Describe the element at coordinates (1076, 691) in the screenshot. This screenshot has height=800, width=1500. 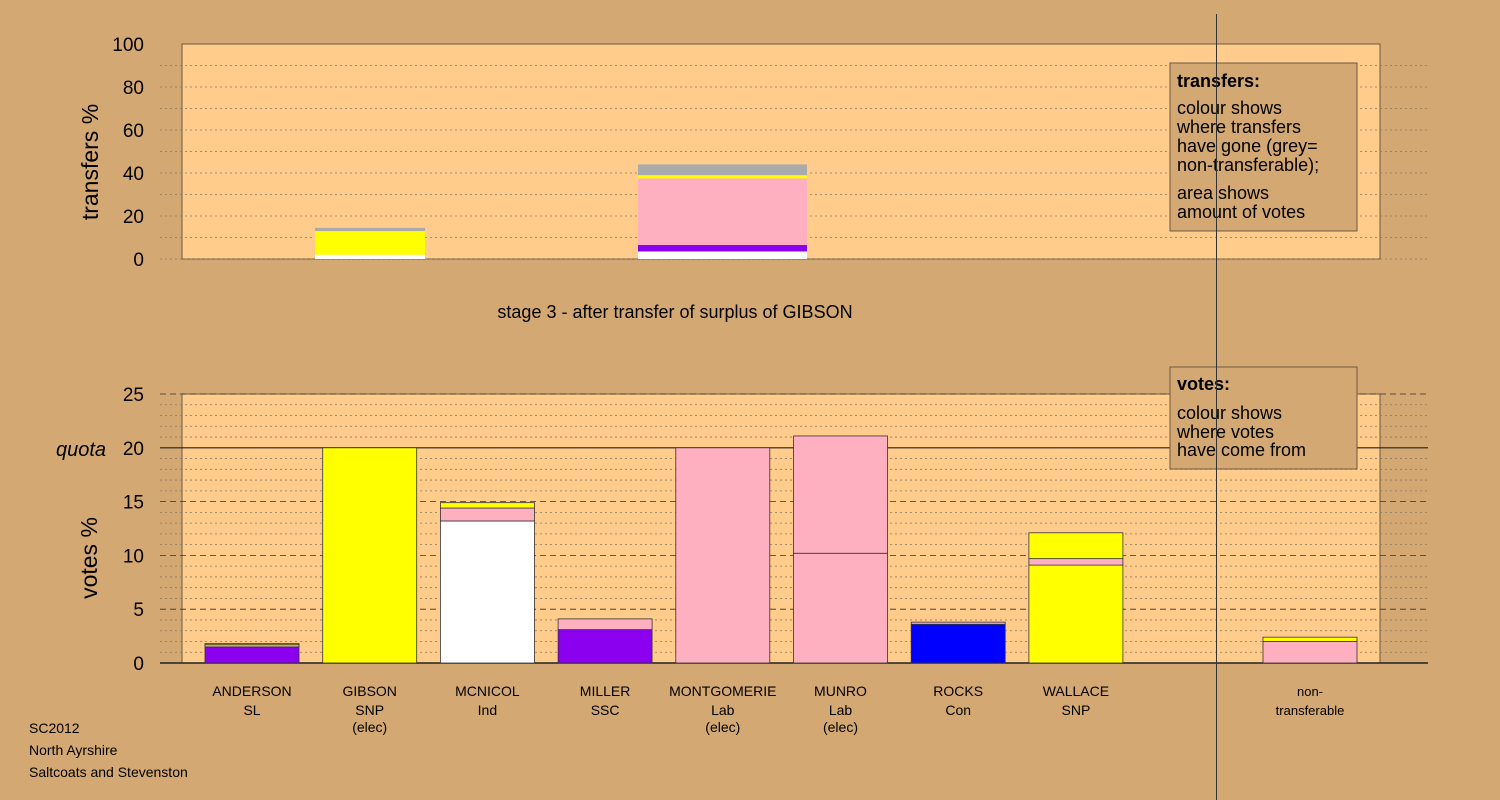
I see `candidate-name: WALLACE` at that location.